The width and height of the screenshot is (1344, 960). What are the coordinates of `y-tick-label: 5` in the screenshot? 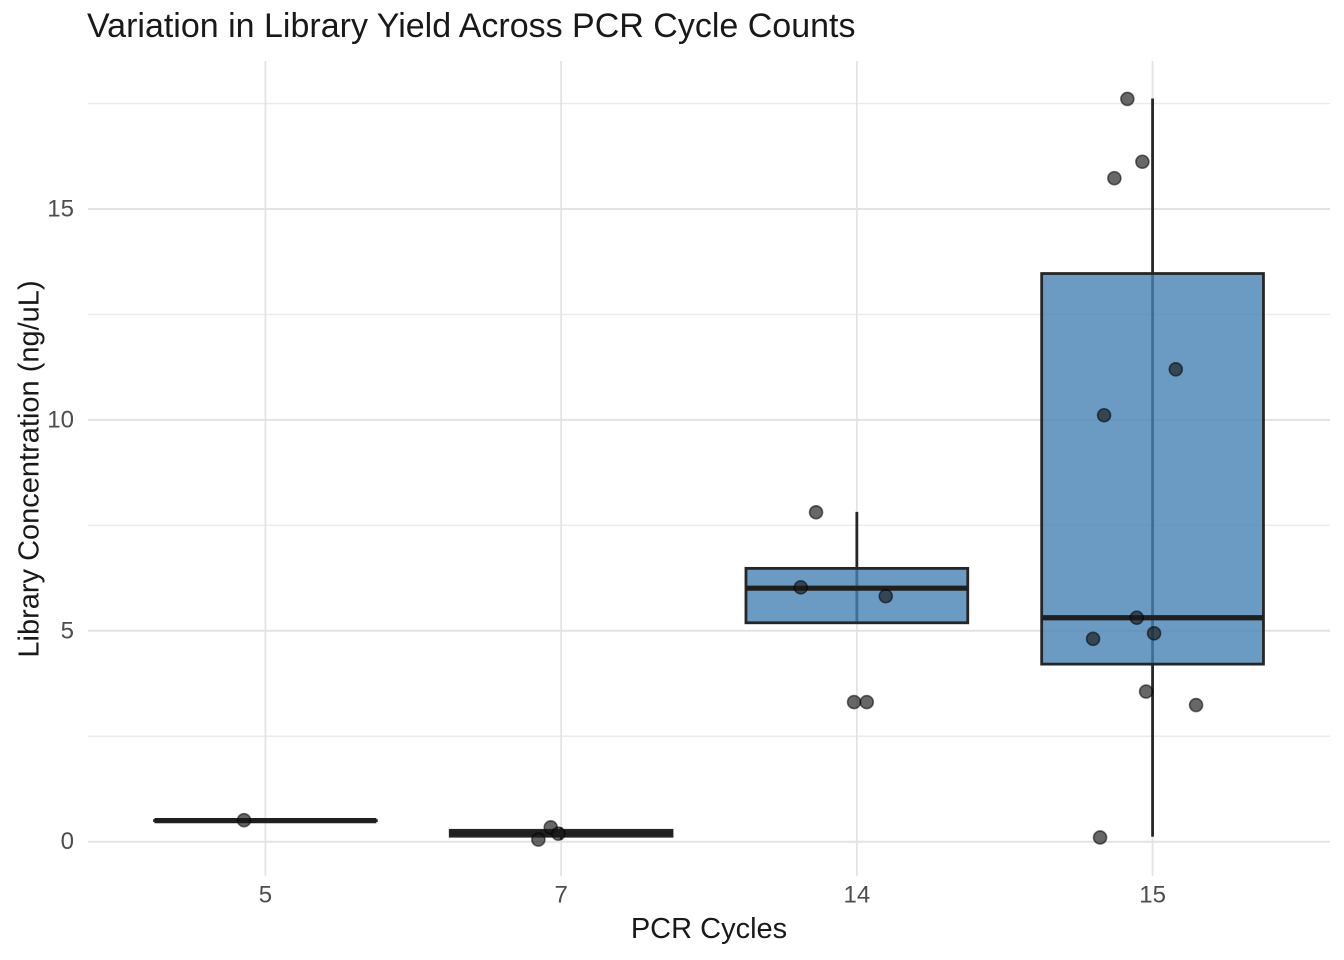 It's located at (67, 630).